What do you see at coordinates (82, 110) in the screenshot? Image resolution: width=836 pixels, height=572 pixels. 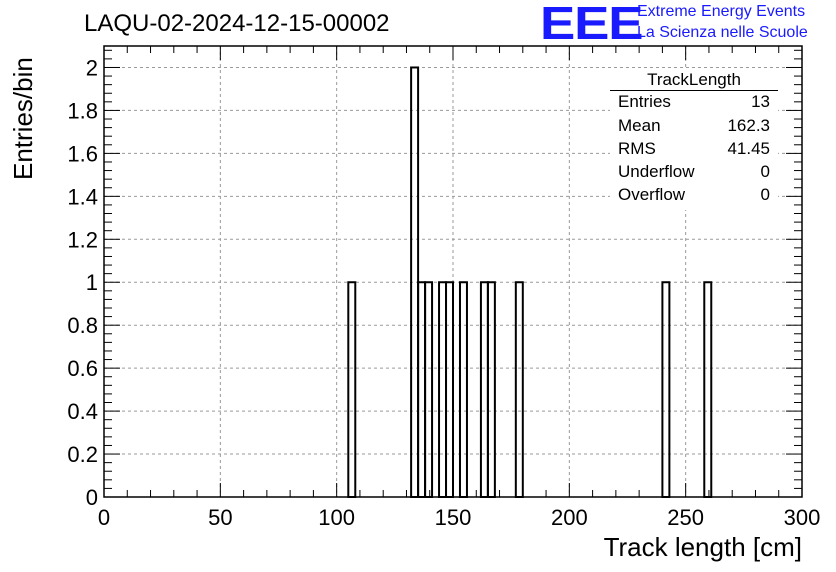 I see `y-tick-label: 1.8` at bounding box center [82, 110].